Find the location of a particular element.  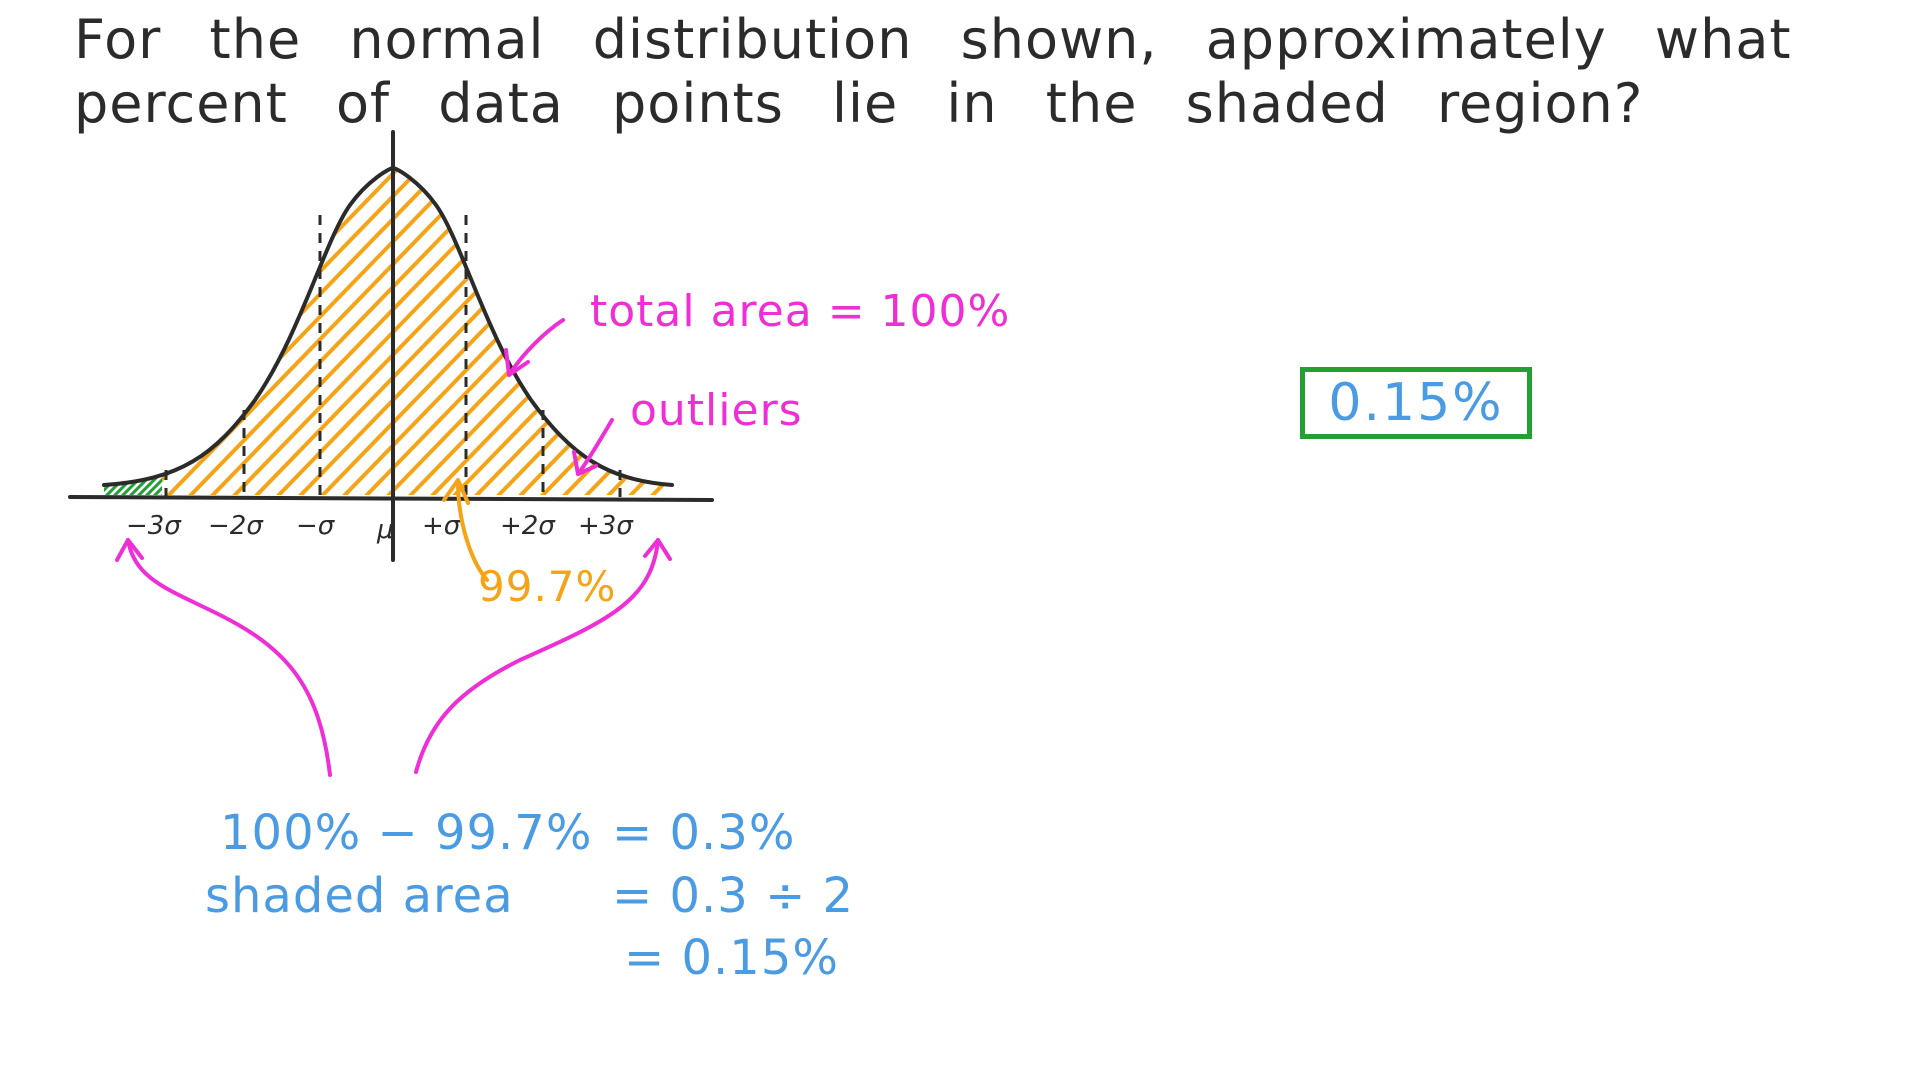

sigma-dashed-lines is located at coordinates (393, 356).